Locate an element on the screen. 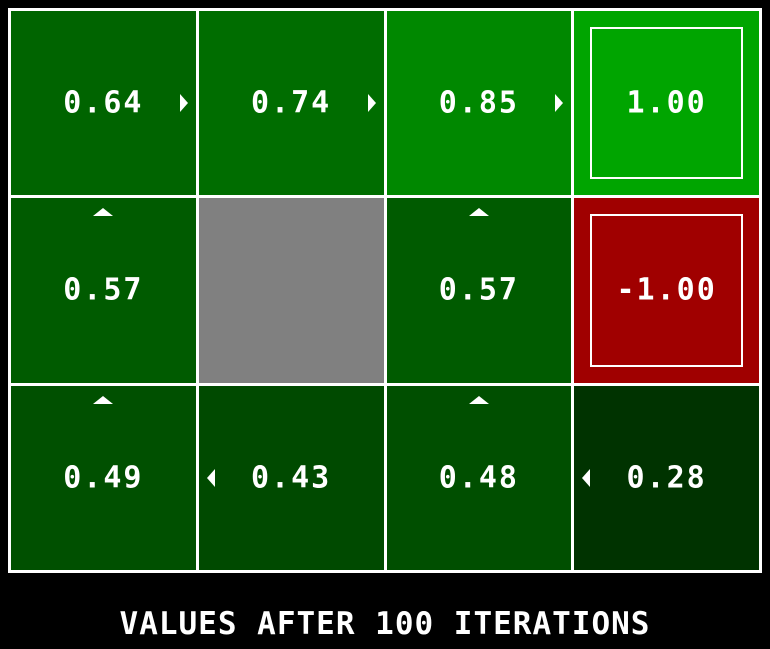  grid-cell-r1-c0: 0.57 is located at coordinates (103, 290).